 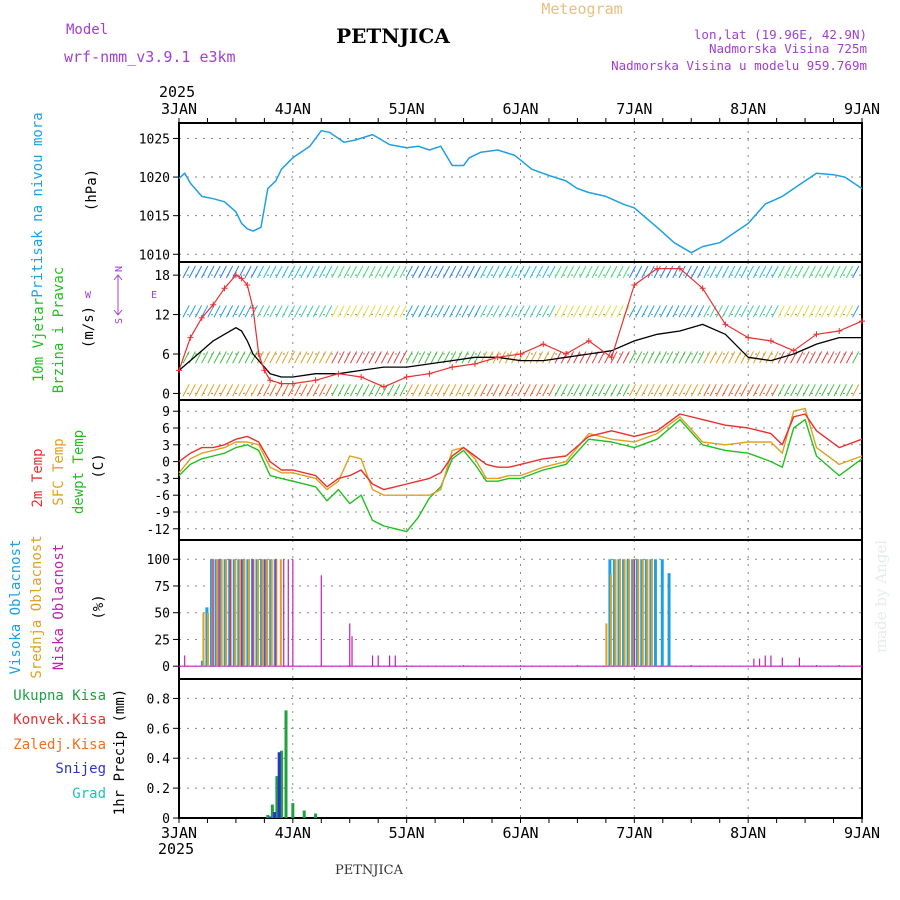 I want to click on date-bottom-label: 7JAN, so click(x=634, y=833).